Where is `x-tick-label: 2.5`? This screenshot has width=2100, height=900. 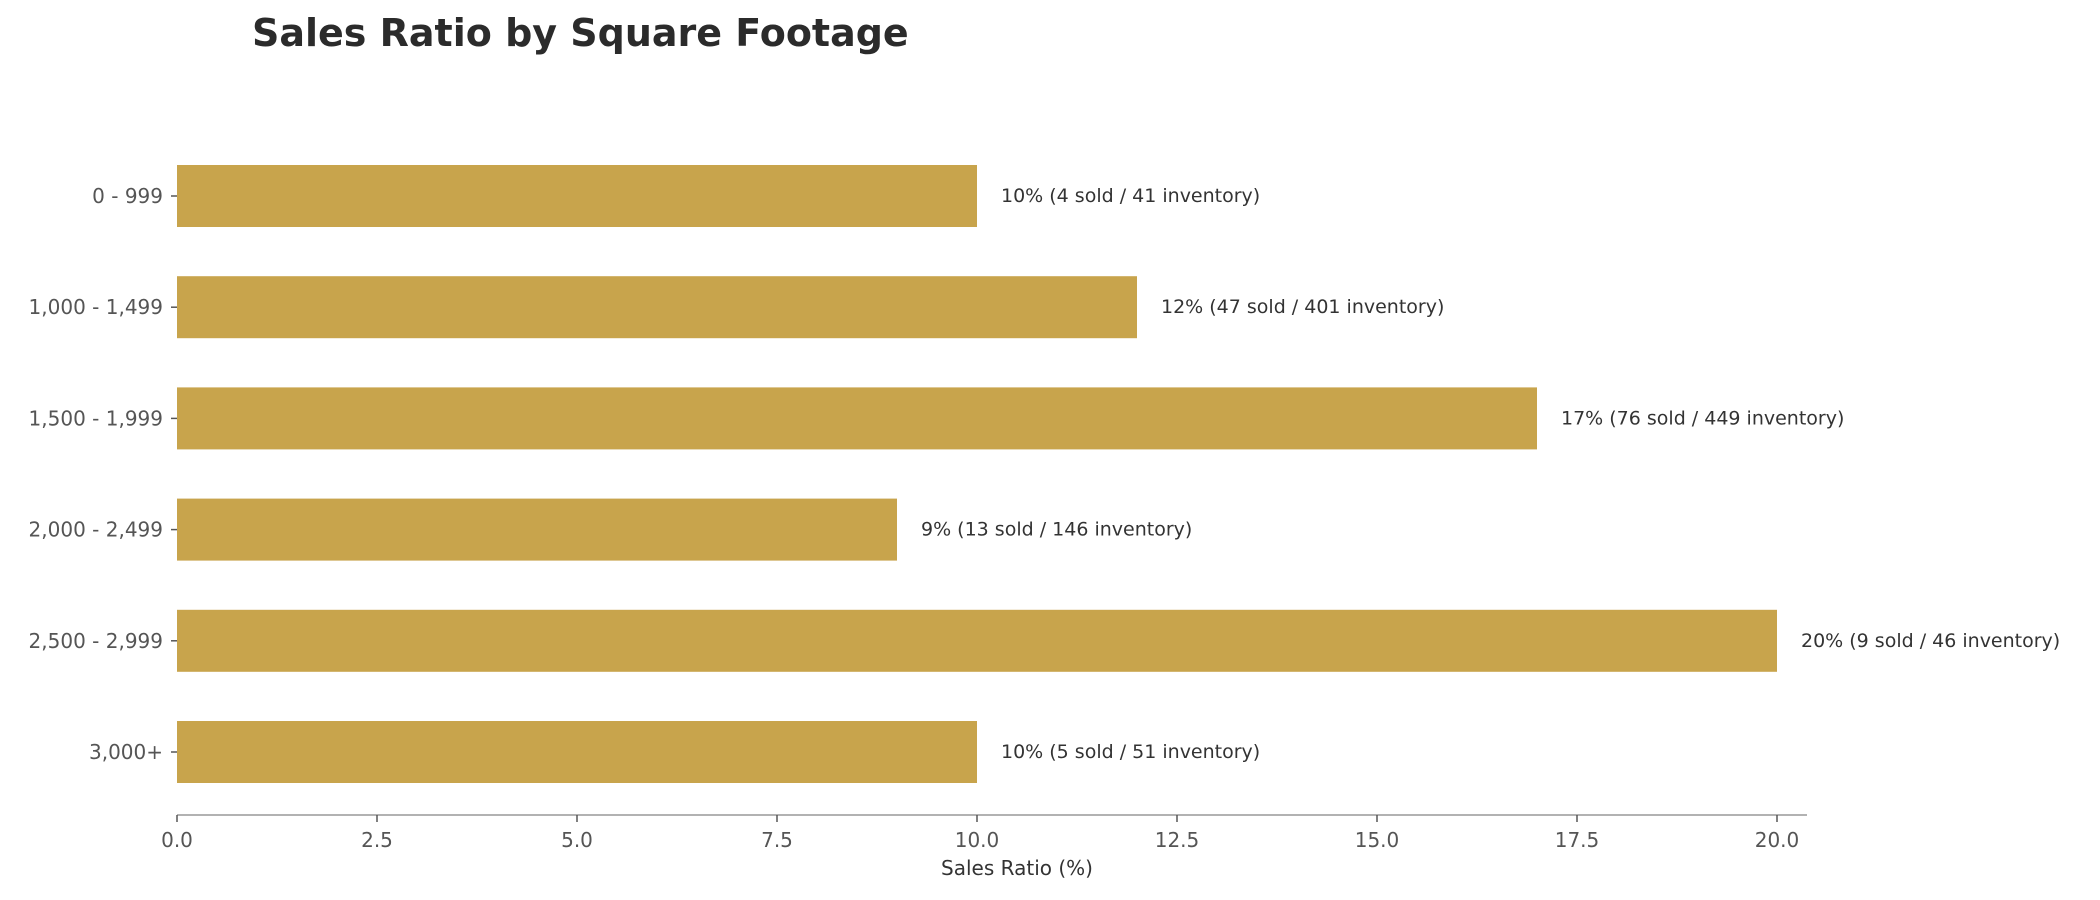
x-tick-label: 2.5 is located at coordinates (377, 840).